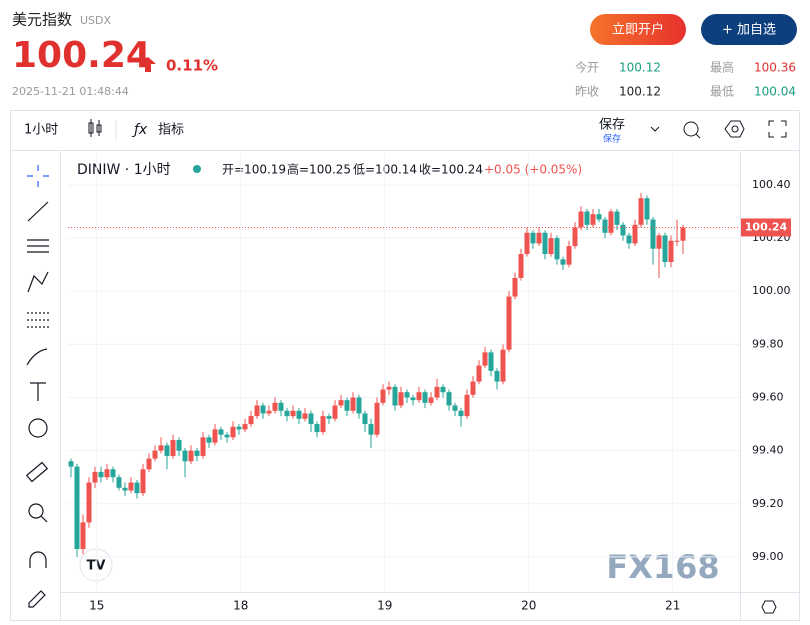 The image size is (810, 625). What do you see at coordinates (95, 128) in the screenshot?
I see `candle-icon` at bounding box center [95, 128].